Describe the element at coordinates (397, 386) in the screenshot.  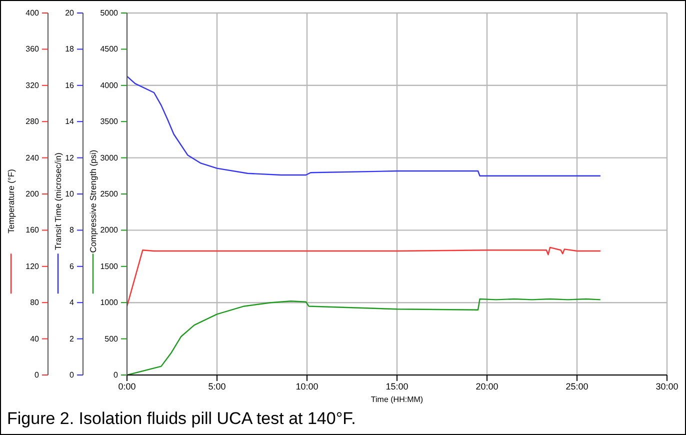
I see `x-tick-label: 15:00` at that location.